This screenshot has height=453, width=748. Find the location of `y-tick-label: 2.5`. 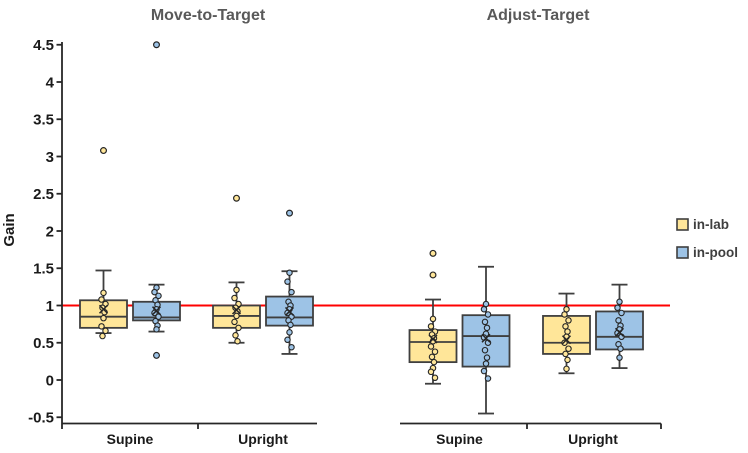

y-tick-label: 2.5 is located at coordinates (43, 194).